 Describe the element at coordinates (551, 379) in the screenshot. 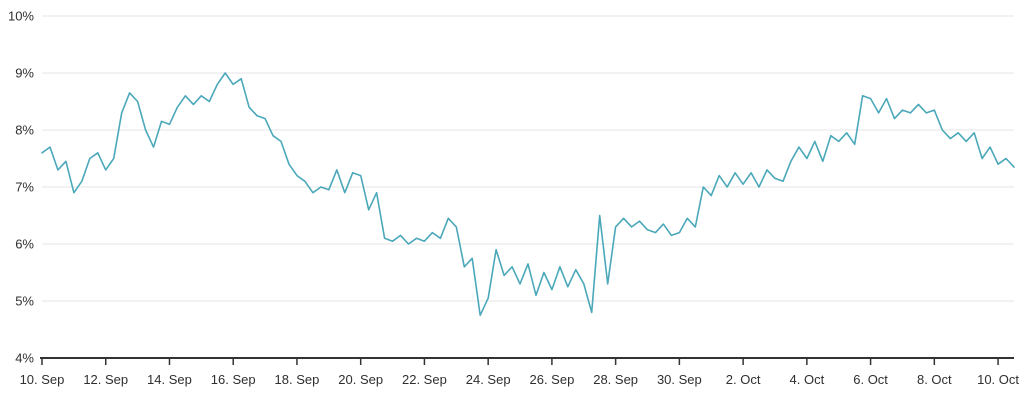

I see `x-axis-label: 26. Sep` at that location.